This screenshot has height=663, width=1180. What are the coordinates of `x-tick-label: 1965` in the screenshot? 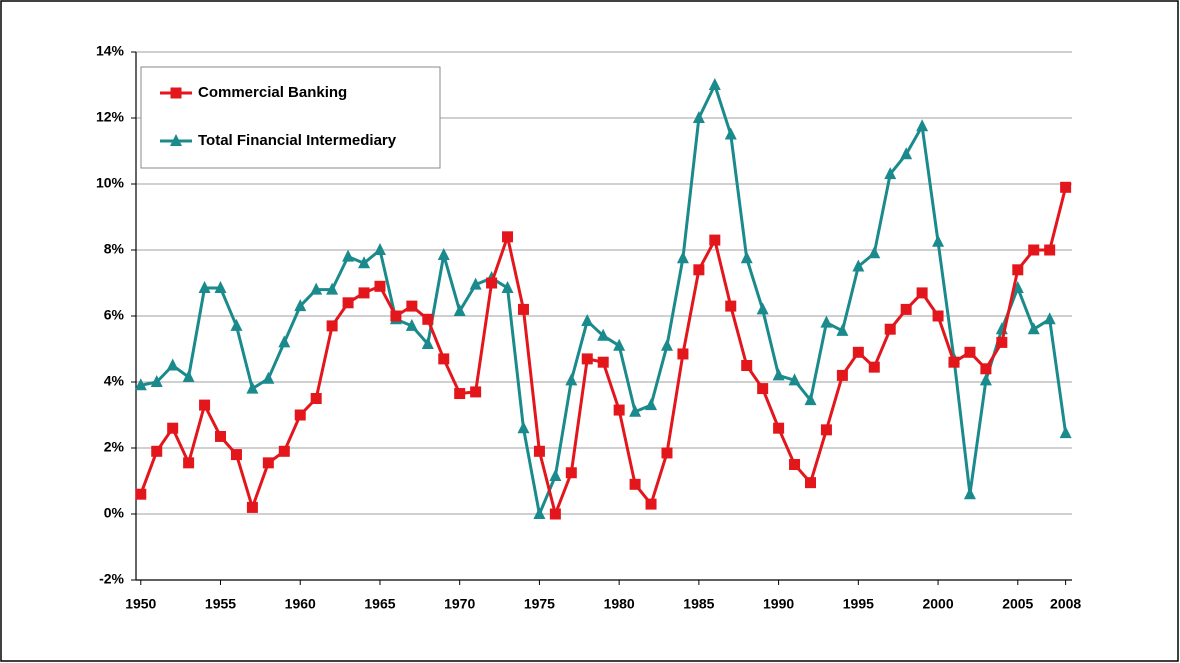 It's located at (379, 604).